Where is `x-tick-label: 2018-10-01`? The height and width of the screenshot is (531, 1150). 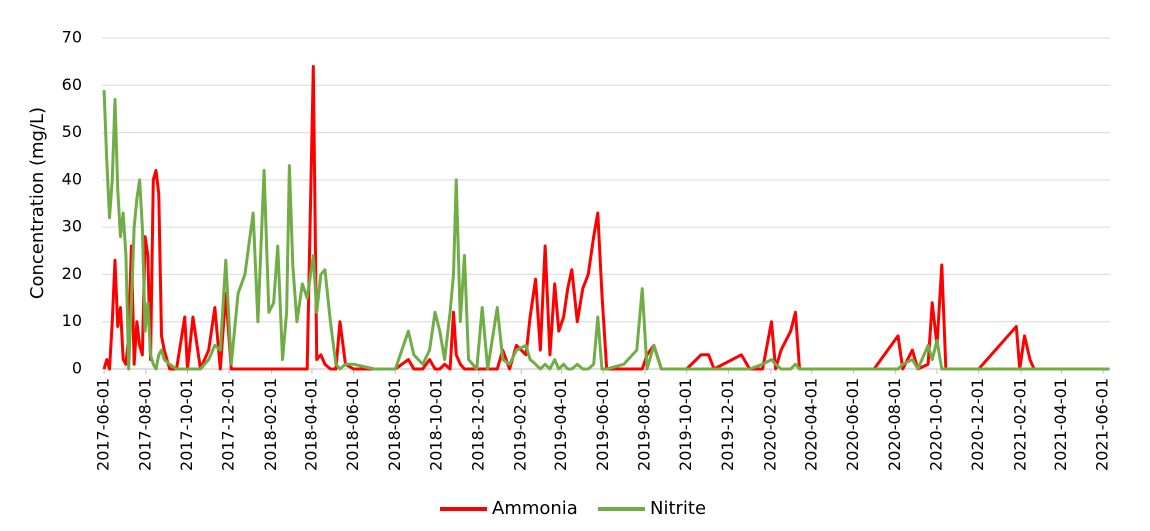
x-tick-label: 2018-10-01 is located at coordinates (436, 424).